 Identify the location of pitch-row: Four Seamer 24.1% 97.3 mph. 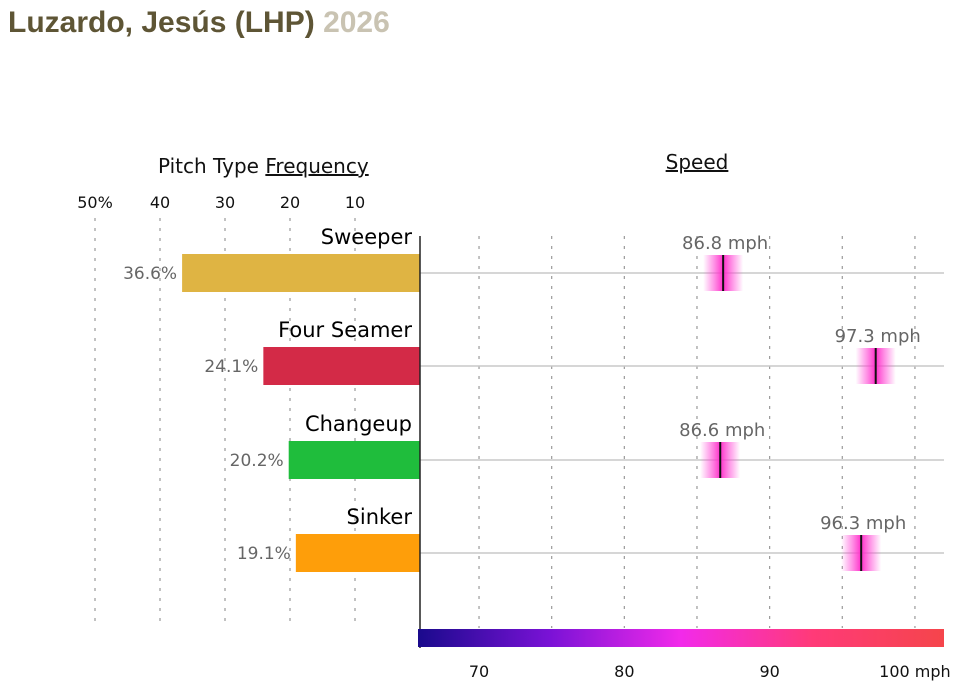
(574, 351).